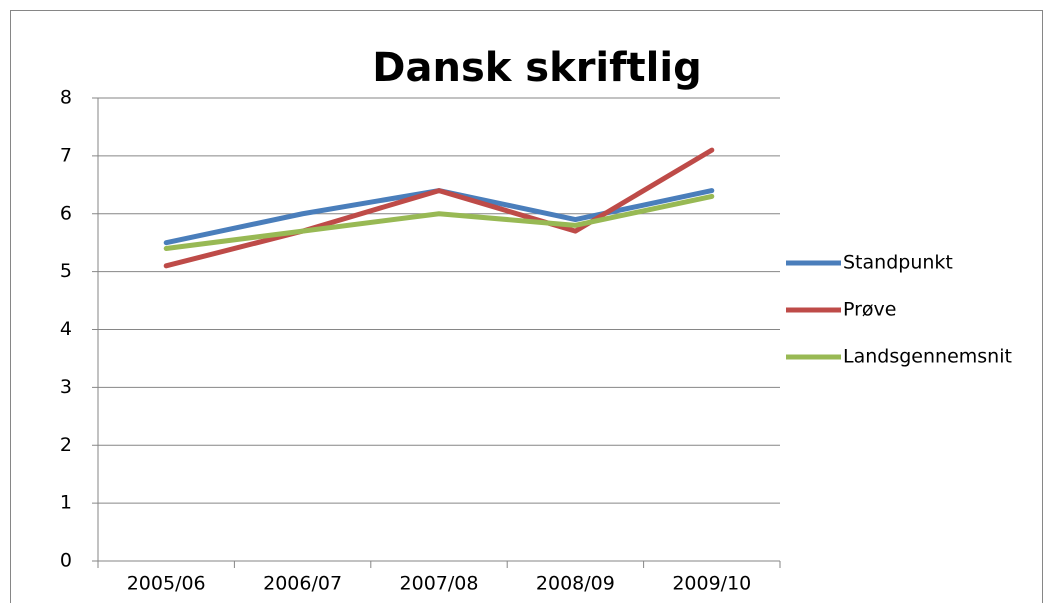 This screenshot has width=1053, height=603. Describe the element at coordinates (870, 310) in the screenshot. I see `legend-label: Prøve` at that location.